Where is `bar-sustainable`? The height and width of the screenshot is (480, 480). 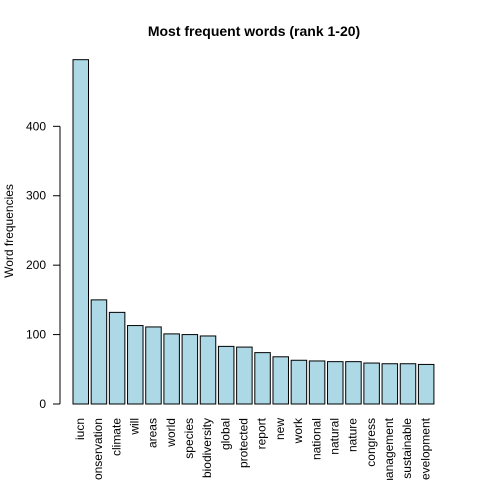
bar-sustainable is located at coordinates (408, 384).